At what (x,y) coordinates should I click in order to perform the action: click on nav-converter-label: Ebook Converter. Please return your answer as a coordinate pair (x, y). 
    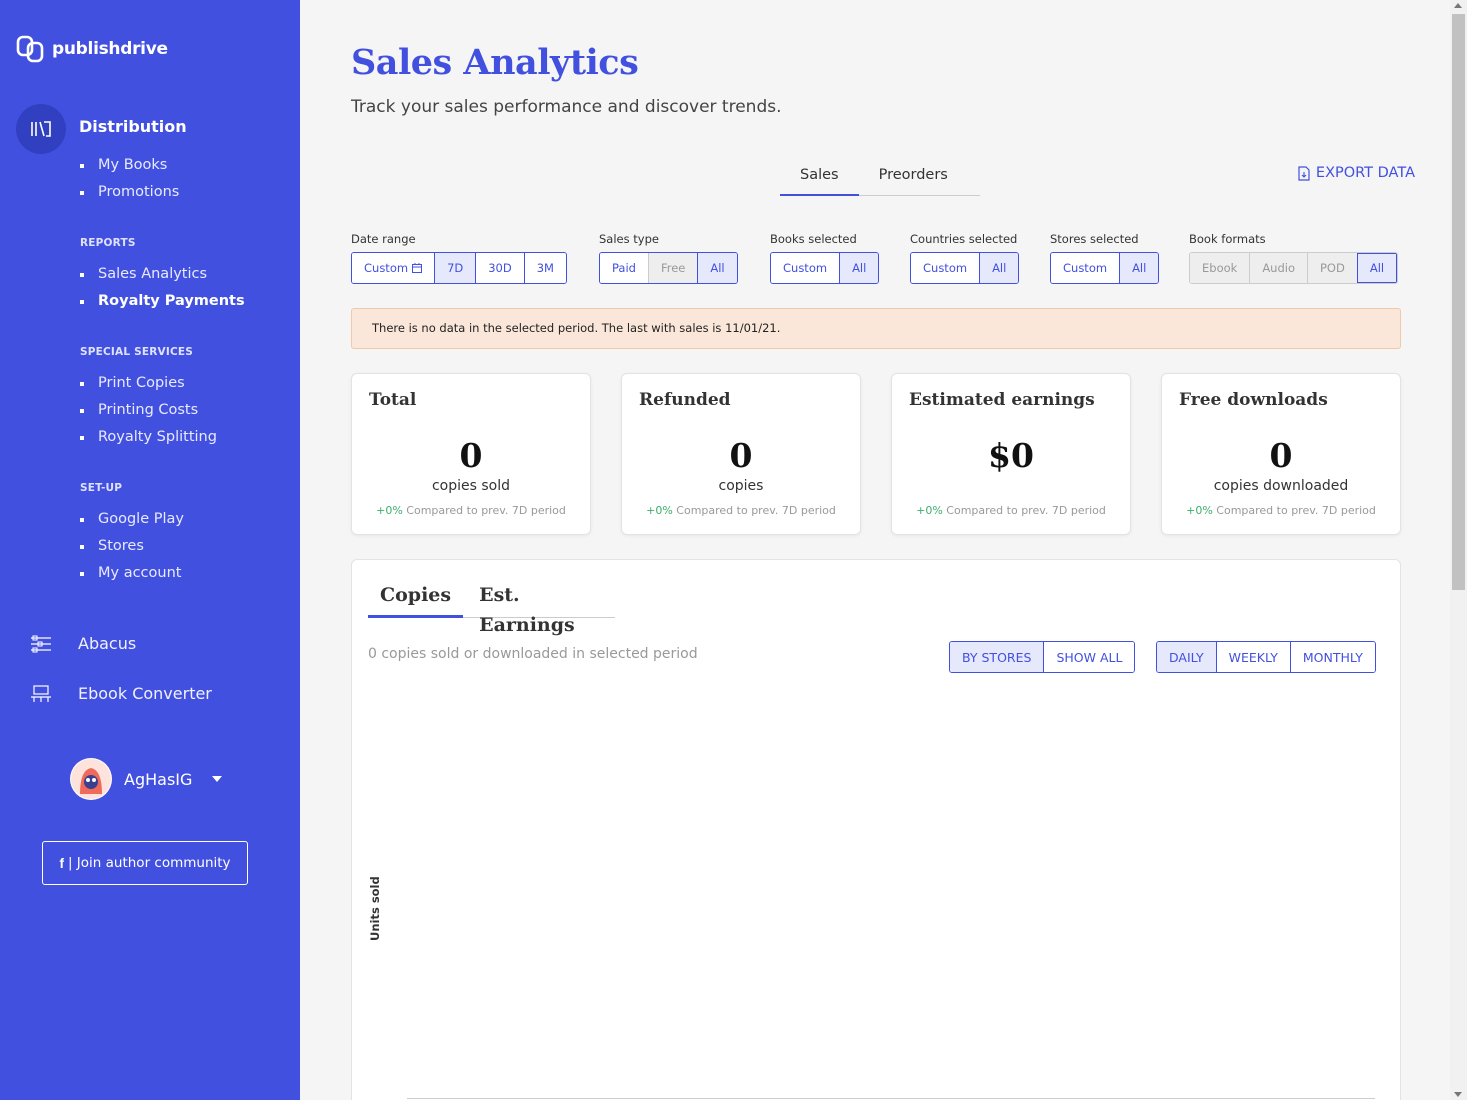
    Looking at the image, I should click on (145, 693).